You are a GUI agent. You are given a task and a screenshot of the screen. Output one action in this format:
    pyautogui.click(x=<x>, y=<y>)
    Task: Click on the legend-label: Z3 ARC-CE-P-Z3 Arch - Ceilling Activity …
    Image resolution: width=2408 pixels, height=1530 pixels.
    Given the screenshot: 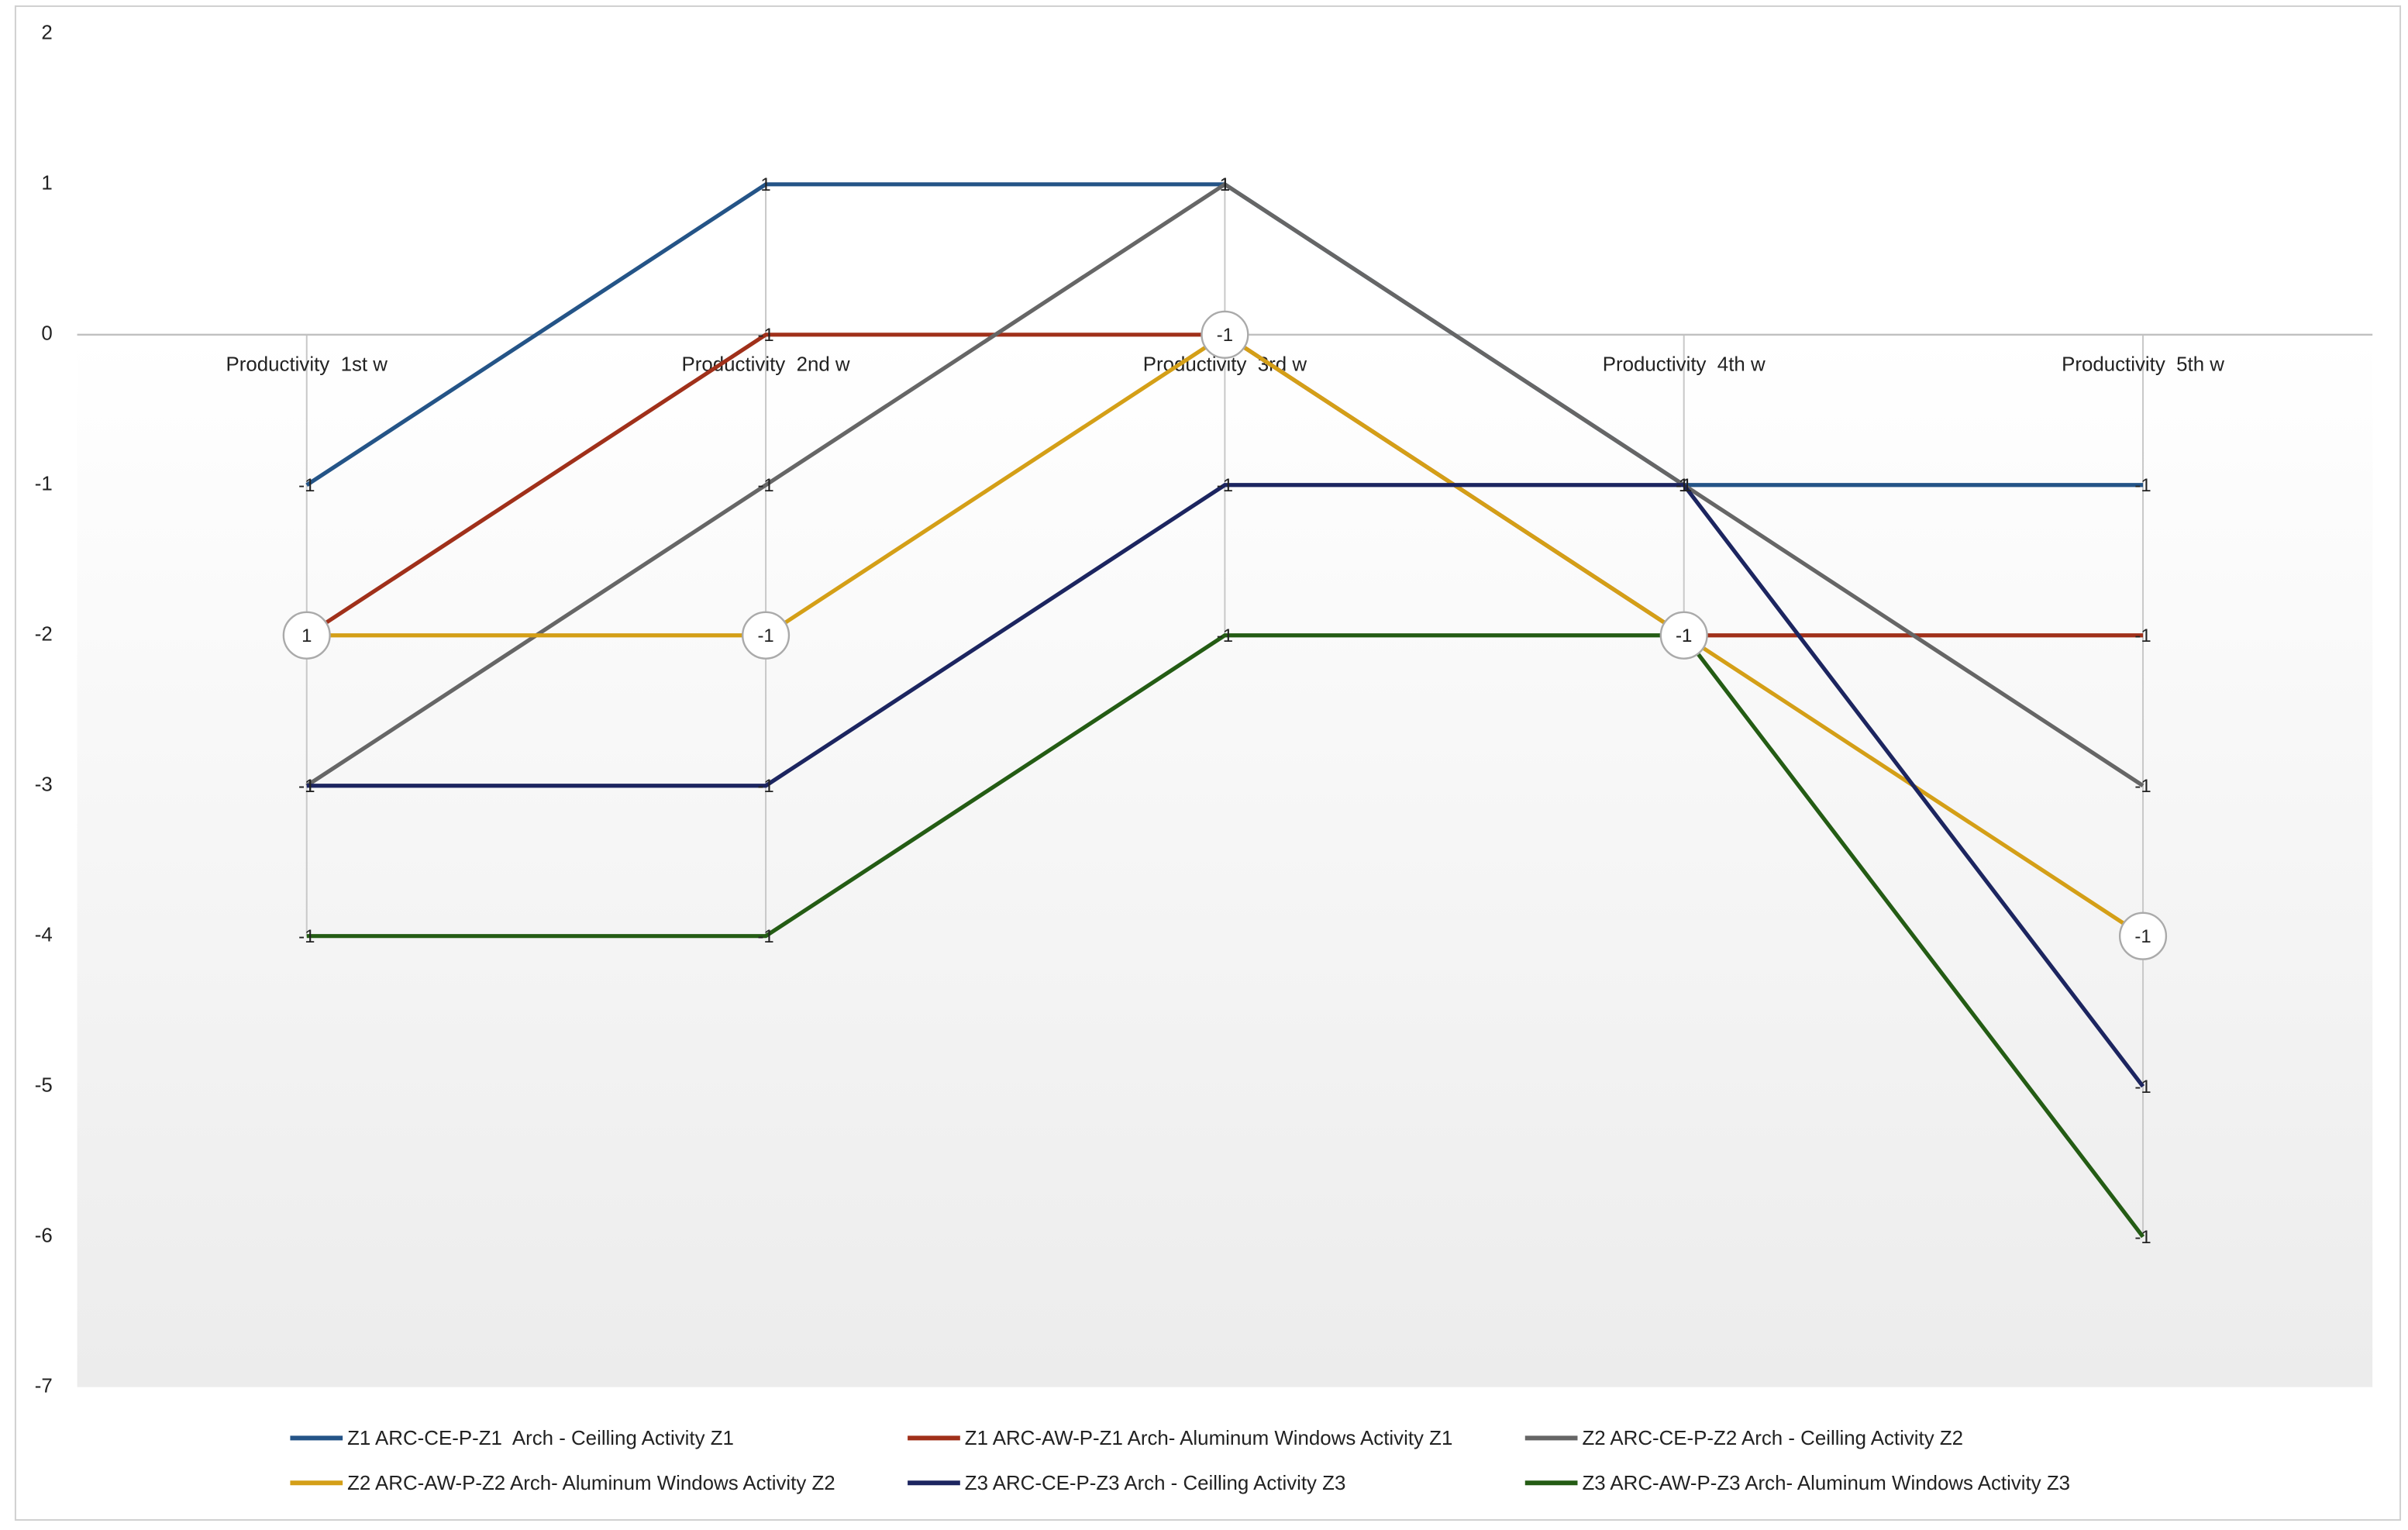 What is the action you would take?
    pyautogui.click(x=1155, y=1484)
    